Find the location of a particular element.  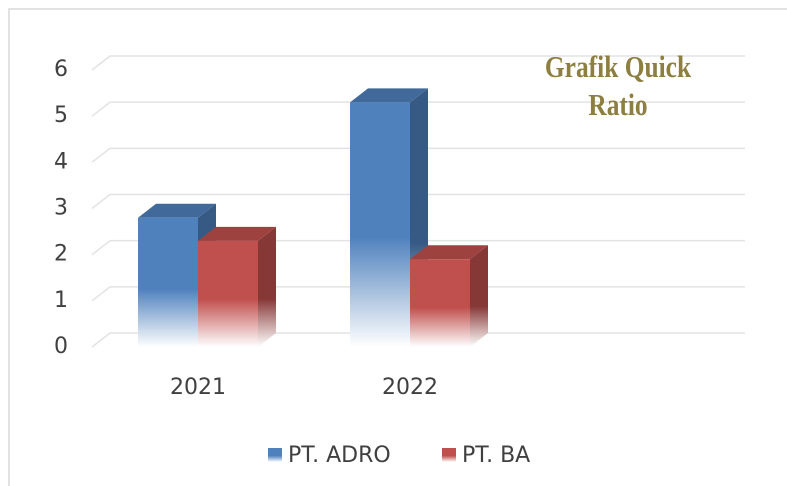

x-tick-label: 2021 is located at coordinates (198, 387).